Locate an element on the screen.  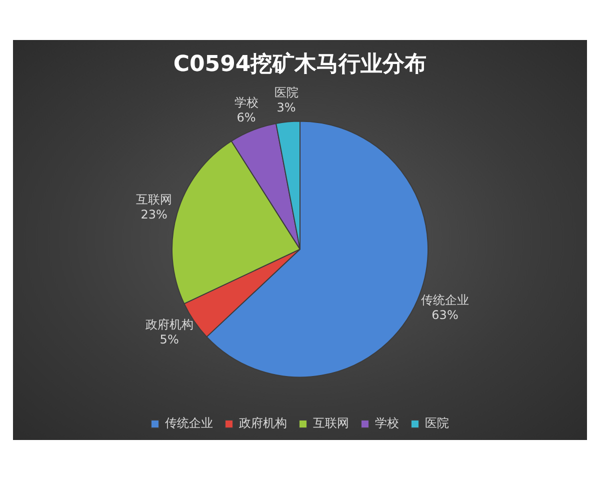
slice-label: 医院 is located at coordinates (286, 92).